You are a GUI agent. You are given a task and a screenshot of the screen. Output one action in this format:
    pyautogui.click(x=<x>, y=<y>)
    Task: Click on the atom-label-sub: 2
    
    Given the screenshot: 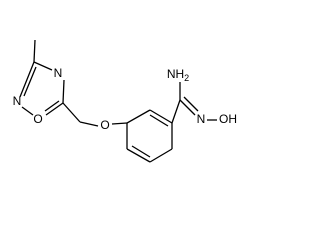 What is the action you would take?
    pyautogui.click(x=186, y=78)
    